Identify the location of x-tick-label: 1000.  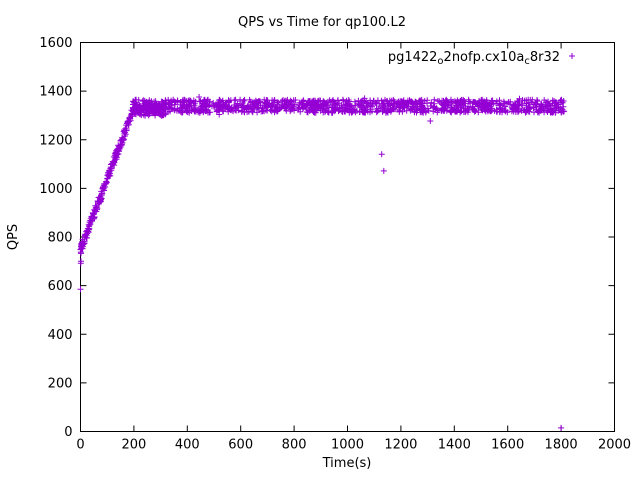
(347, 445).